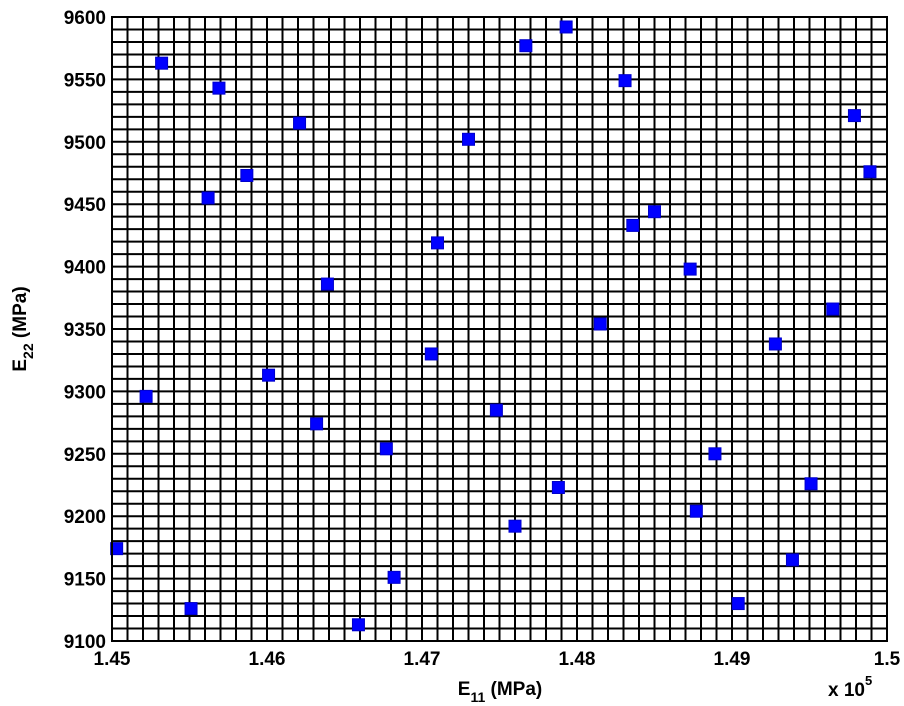 This screenshot has height=706, width=904. I want to click on y-tick-label: 9500, so click(85, 143).